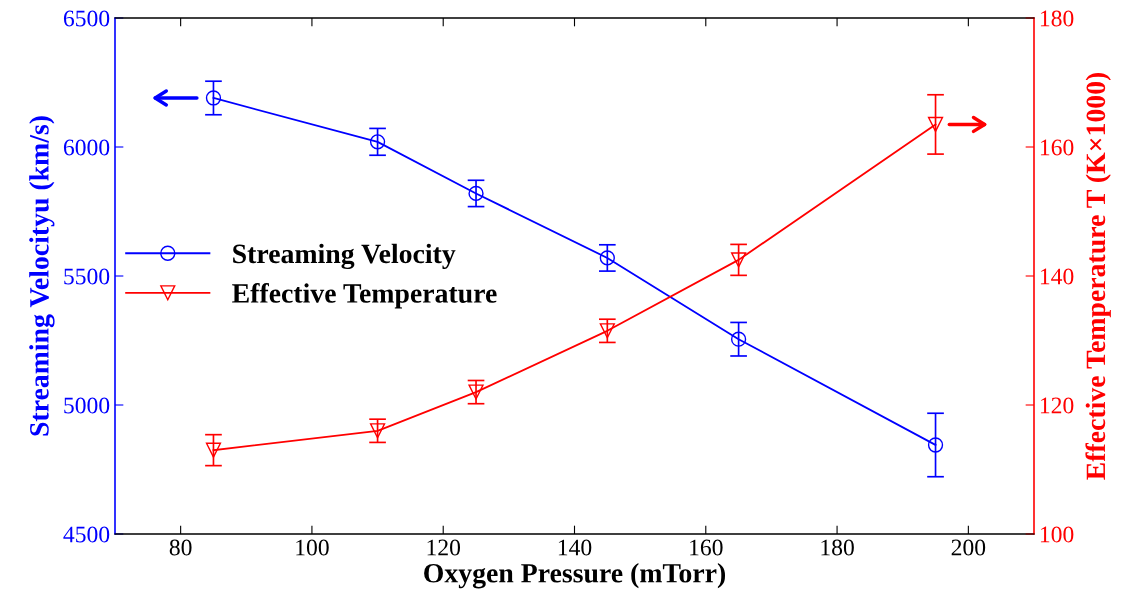  Describe the element at coordinates (87, 276) in the screenshot. I see `y-tick-label: 5500` at that location.